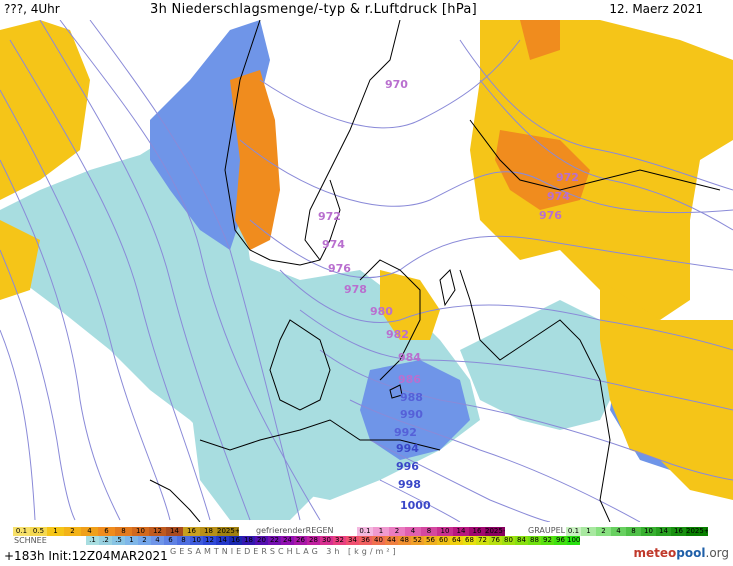 The width and height of the screenshot is (733, 566). I want to click on snow-field-east, so click(540, 365).